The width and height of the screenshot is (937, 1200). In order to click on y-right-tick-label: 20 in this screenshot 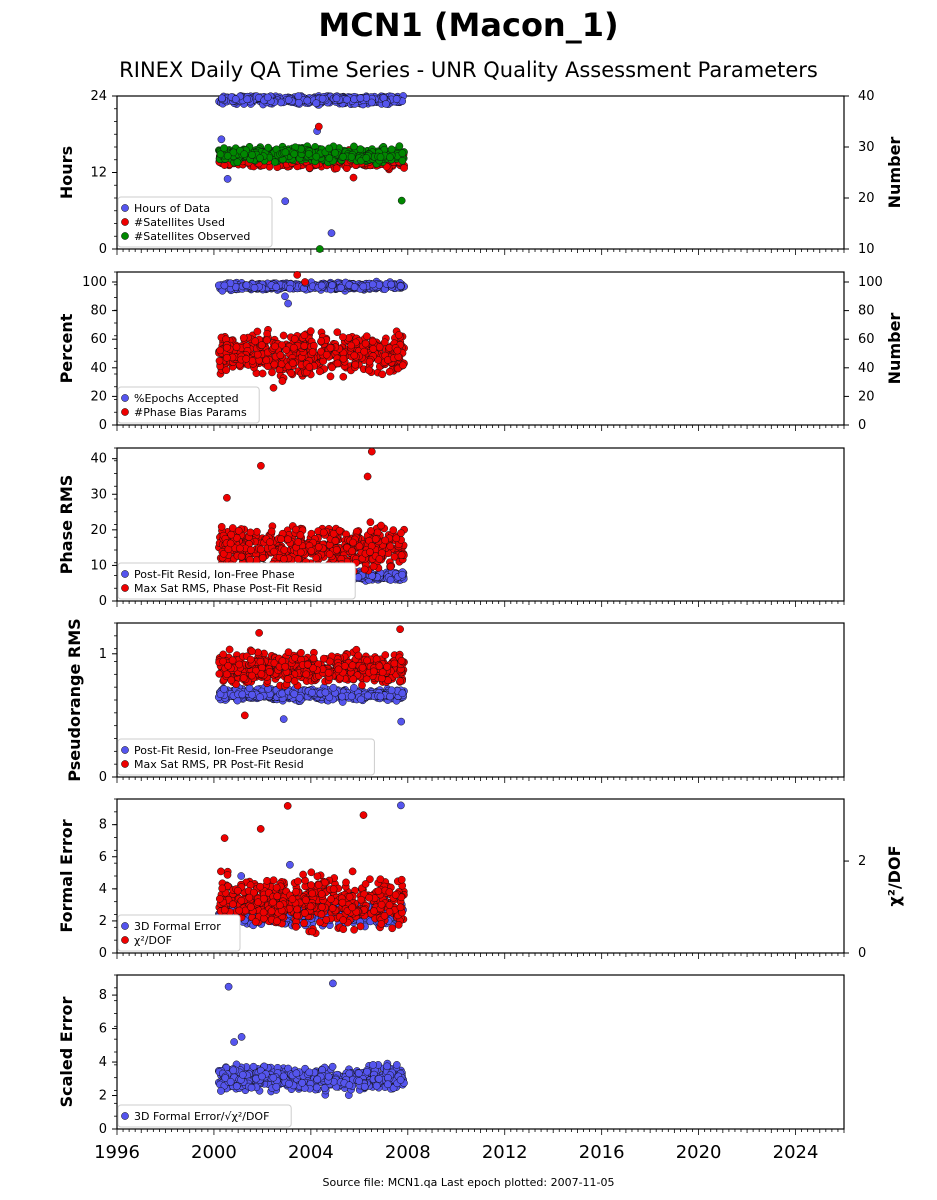, I will do `click(866, 198)`.